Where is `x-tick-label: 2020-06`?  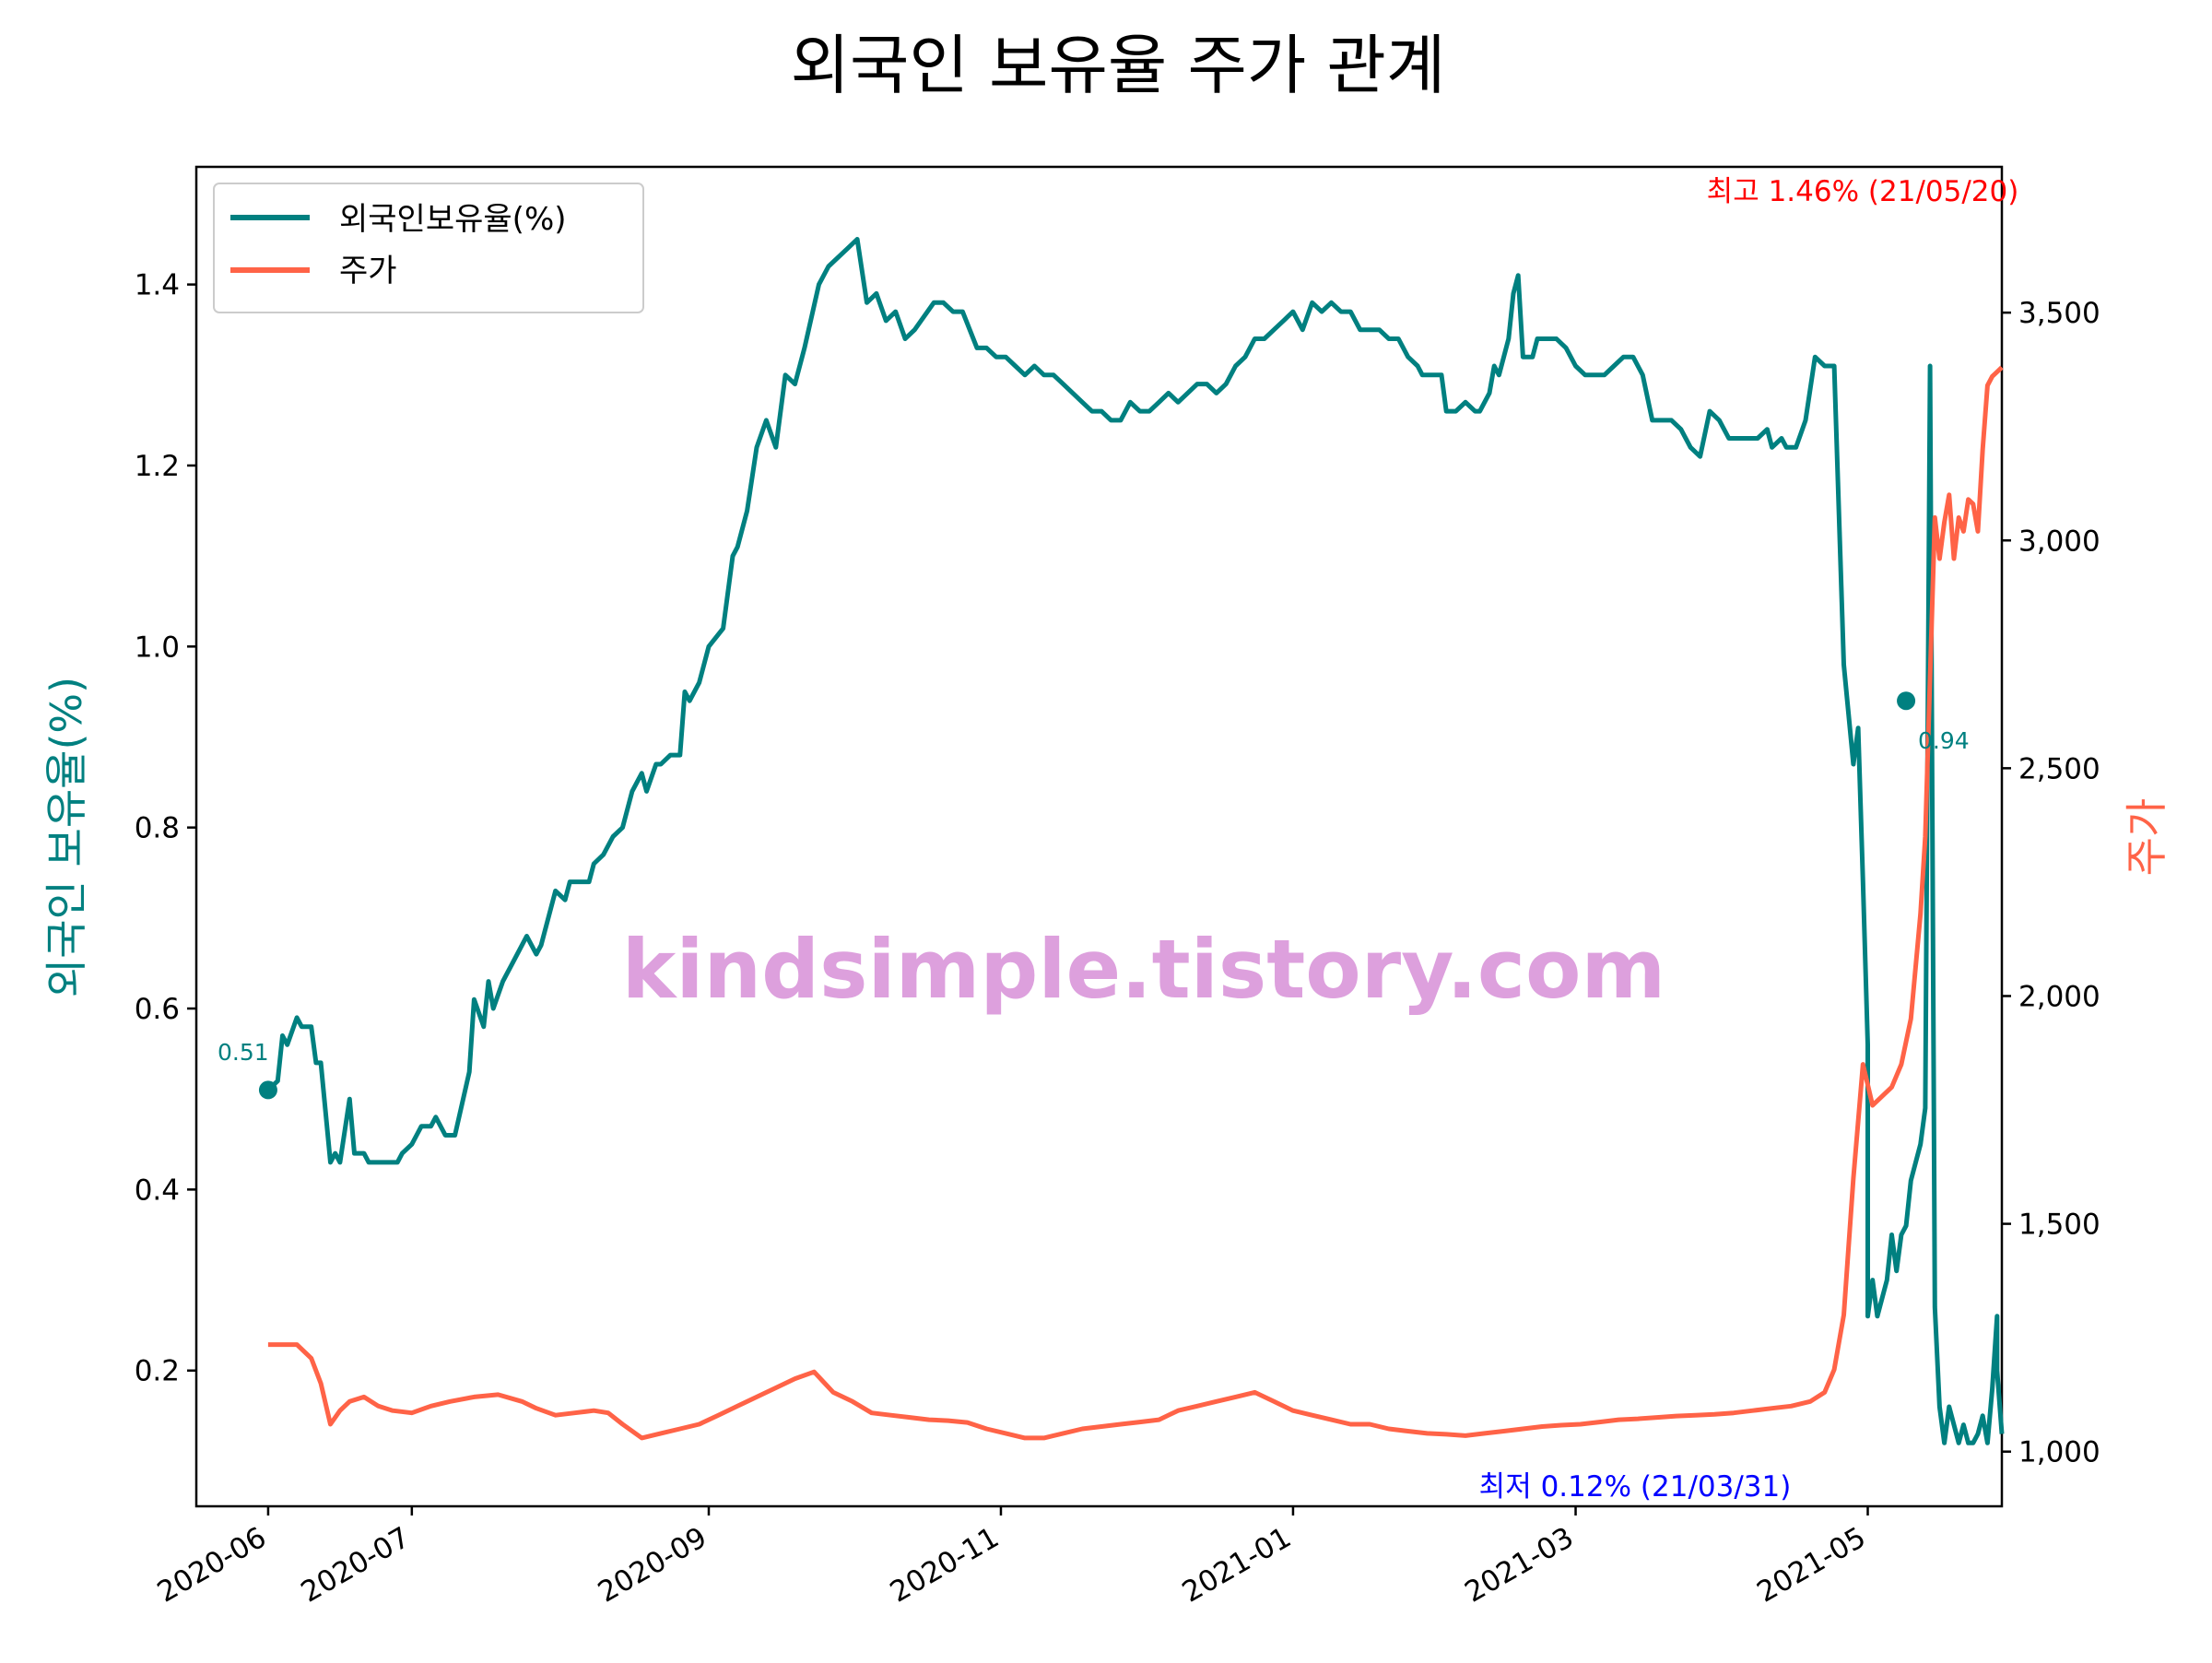
x-tick-label: 2020-06 is located at coordinates (212, 1565).